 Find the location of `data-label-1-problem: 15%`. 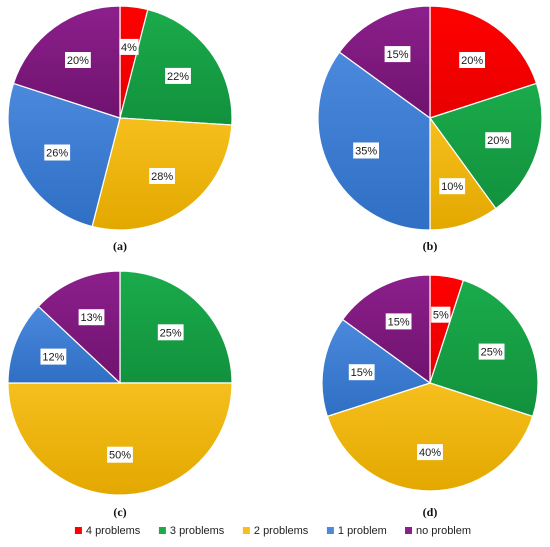

data-label-1-problem: 15% is located at coordinates (362, 373).